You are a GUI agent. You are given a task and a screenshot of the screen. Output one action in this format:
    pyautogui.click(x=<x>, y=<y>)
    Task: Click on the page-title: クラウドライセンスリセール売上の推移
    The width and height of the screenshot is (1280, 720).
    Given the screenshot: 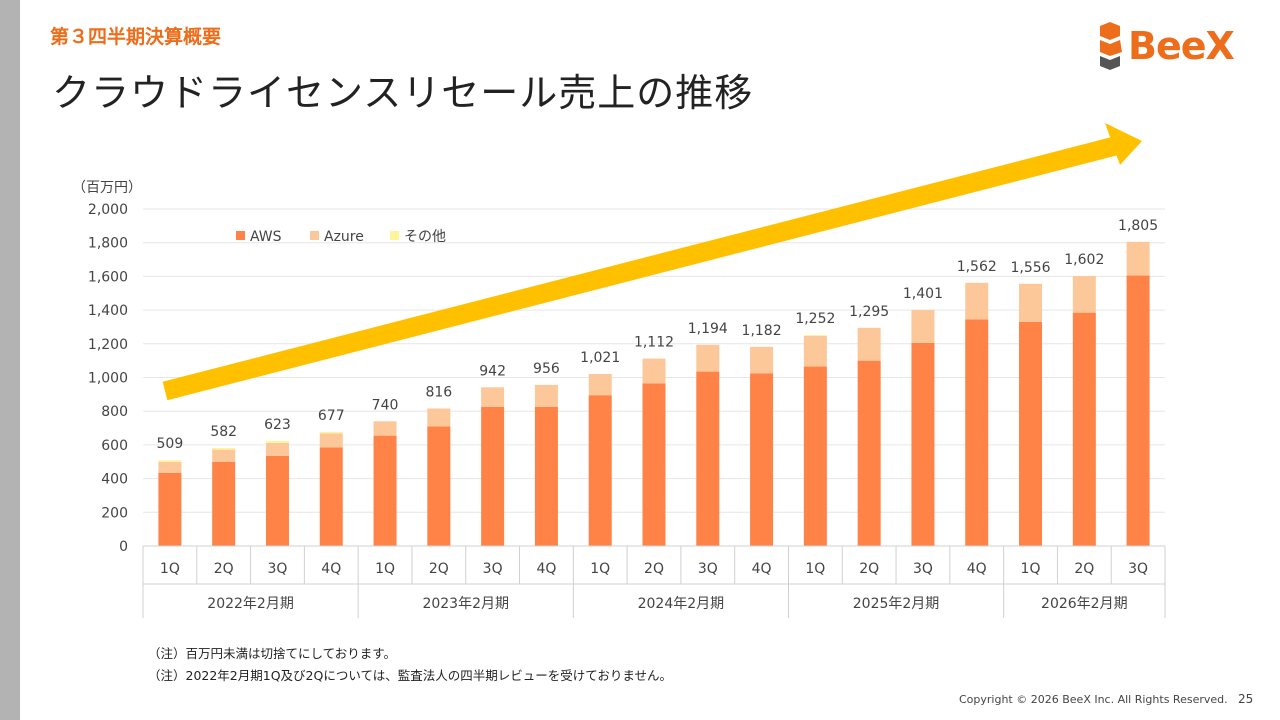 What is the action you would take?
    pyautogui.click(x=403, y=93)
    